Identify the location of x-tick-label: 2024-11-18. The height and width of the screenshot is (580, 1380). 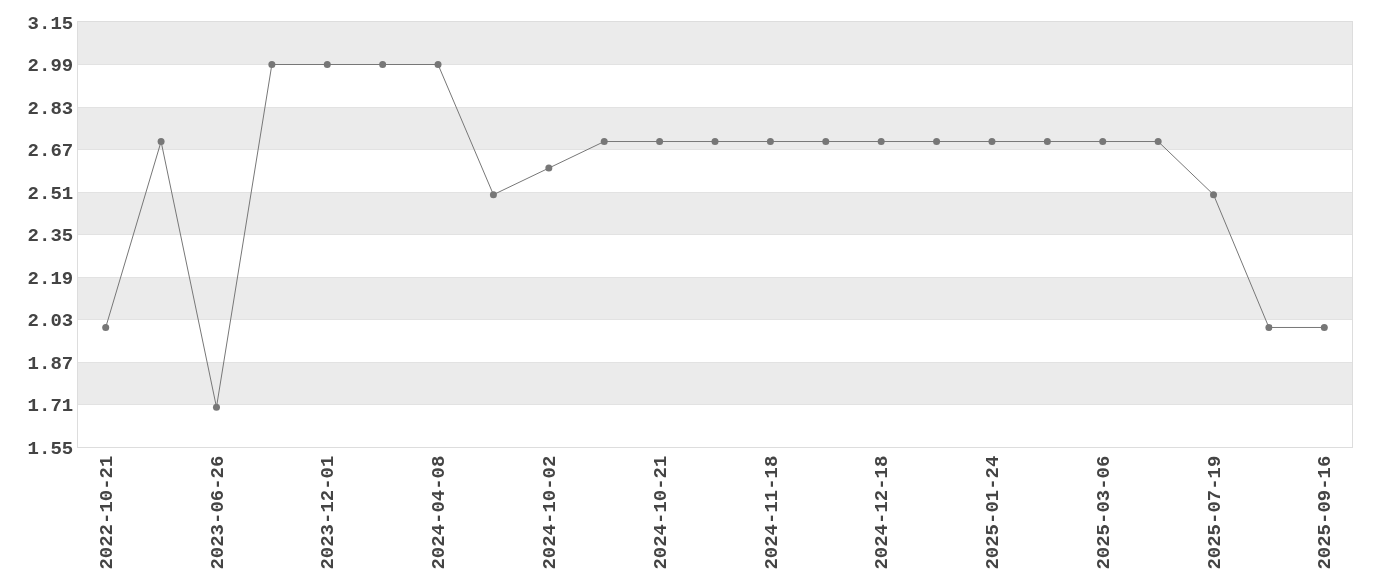
(771, 512).